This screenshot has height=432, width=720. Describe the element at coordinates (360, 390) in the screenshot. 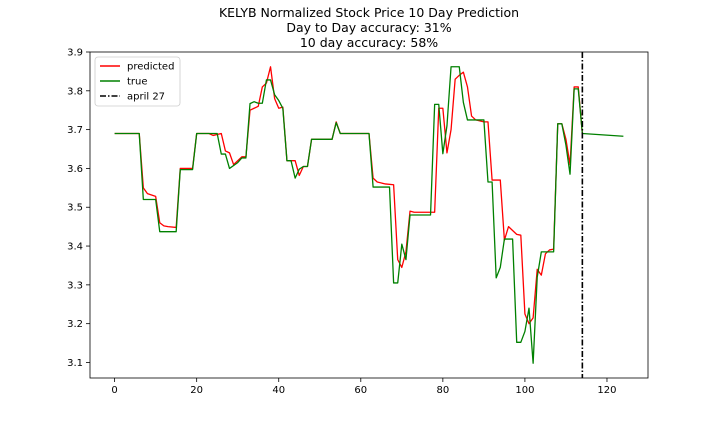

I see `x-tick-label: 60` at that location.